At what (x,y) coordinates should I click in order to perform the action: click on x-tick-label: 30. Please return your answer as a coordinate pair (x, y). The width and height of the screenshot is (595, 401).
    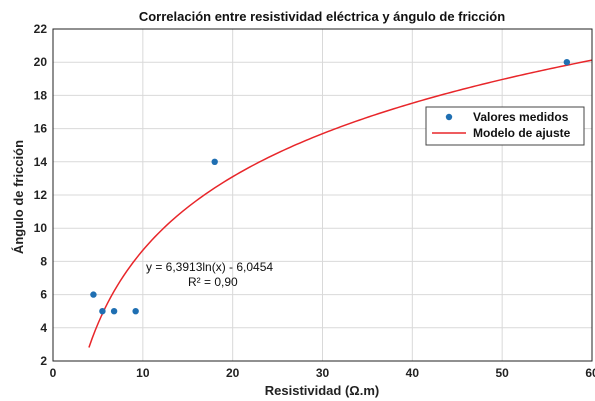
    Looking at the image, I should click on (323, 373).